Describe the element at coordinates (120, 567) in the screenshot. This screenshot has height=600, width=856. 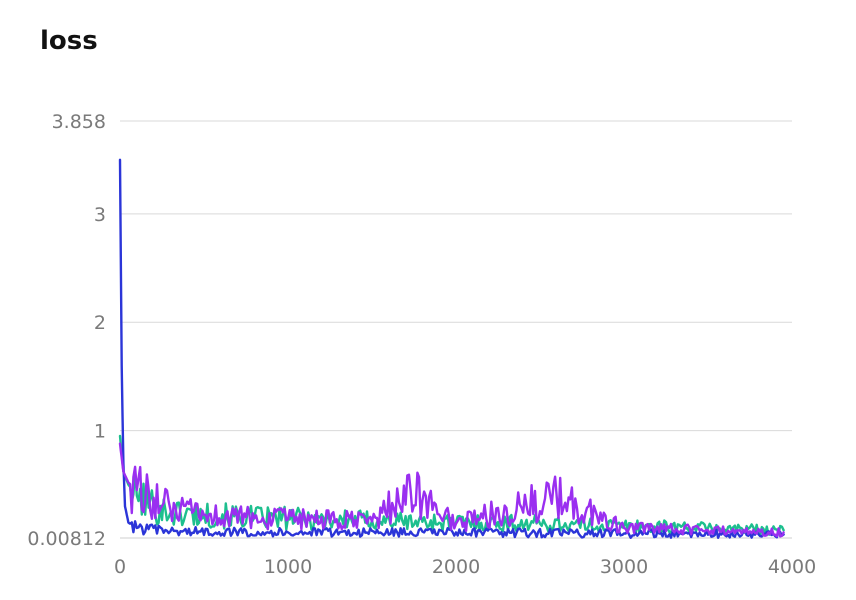
I see `x-tick-label: 0` at that location.